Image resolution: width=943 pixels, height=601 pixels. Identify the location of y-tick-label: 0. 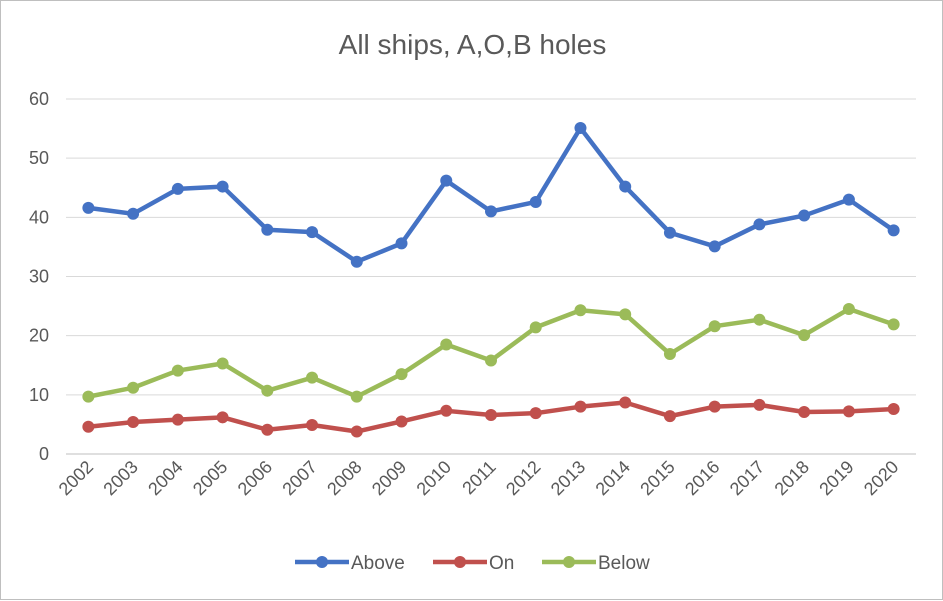
(44, 454).